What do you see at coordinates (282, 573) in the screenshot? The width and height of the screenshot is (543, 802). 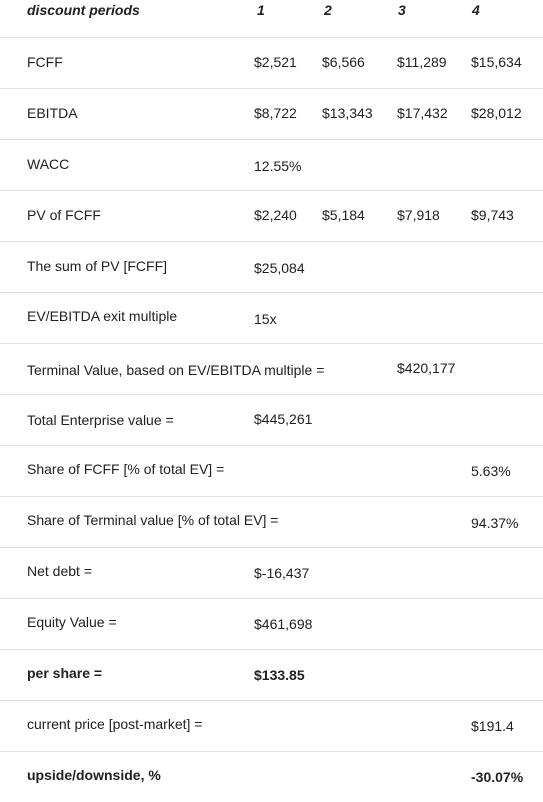 I see `row-value: $-16,437` at bounding box center [282, 573].